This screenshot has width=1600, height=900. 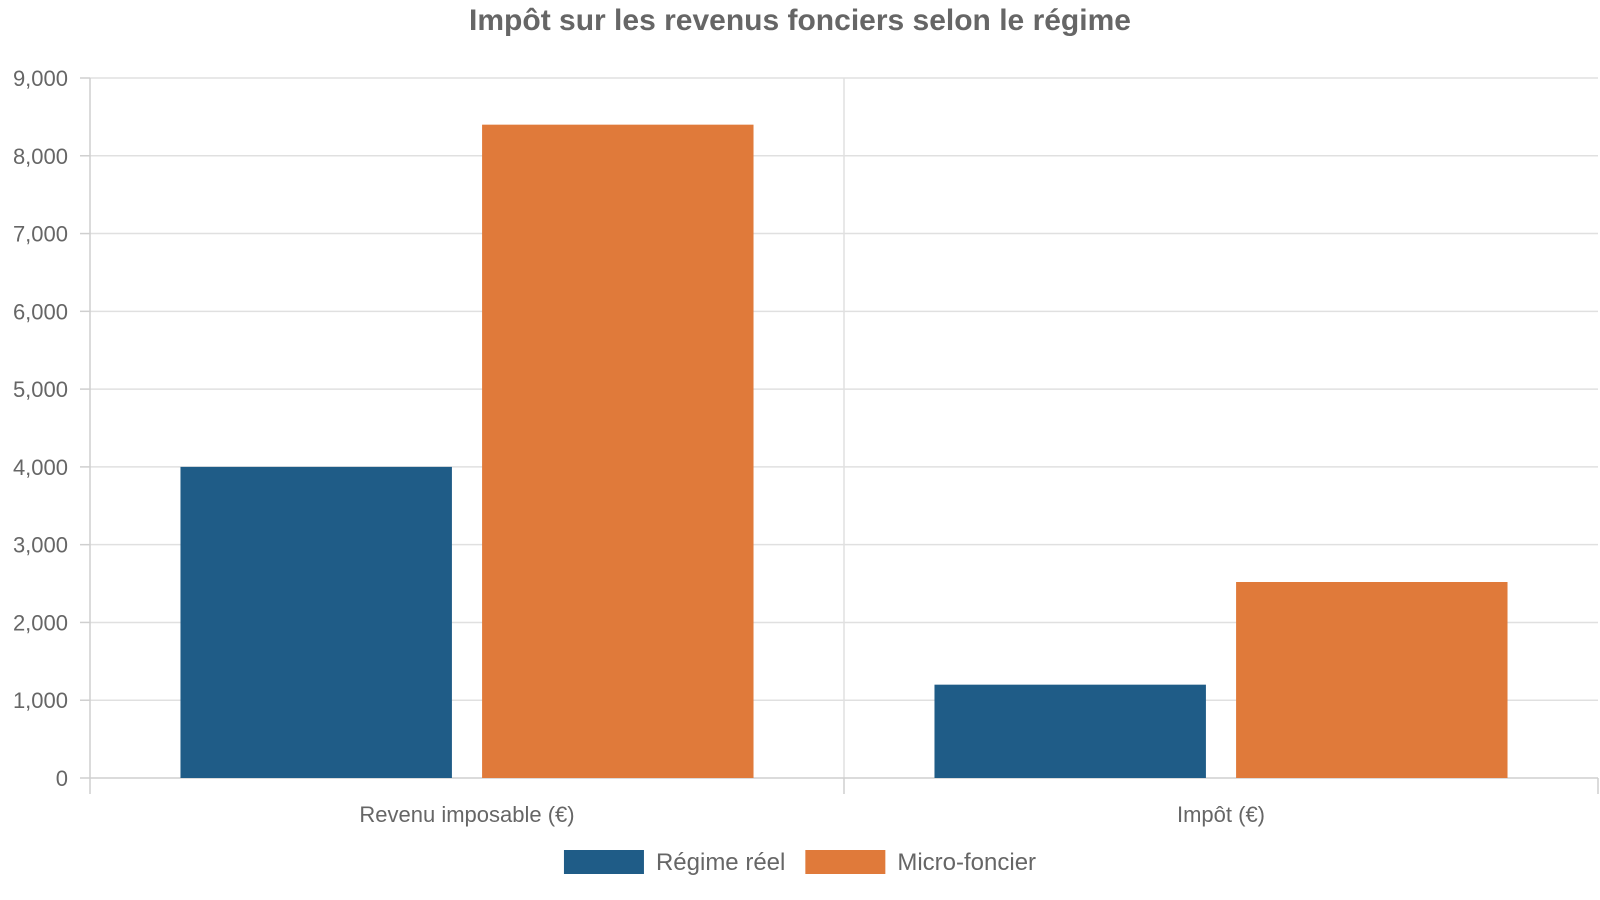 What do you see at coordinates (40, 622) in the screenshot?
I see `y-tick-label: 2,000` at bounding box center [40, 622].